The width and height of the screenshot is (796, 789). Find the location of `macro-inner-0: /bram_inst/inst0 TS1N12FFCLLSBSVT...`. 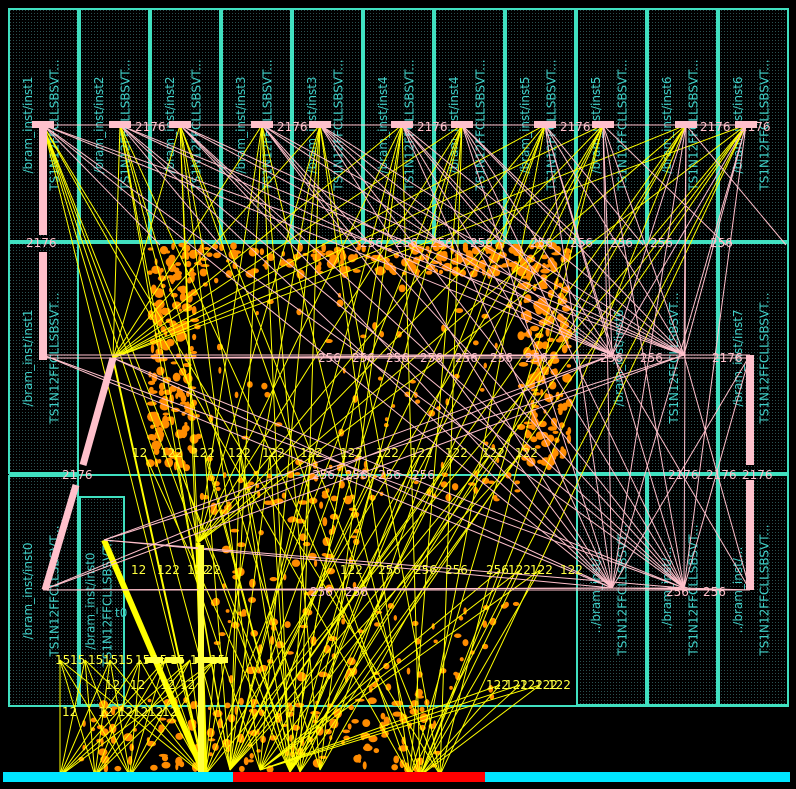

macro-inner-0: /bram_inst/inst0 TS1N12FFCLLSBSVT... is located at coordinates (102, 601).